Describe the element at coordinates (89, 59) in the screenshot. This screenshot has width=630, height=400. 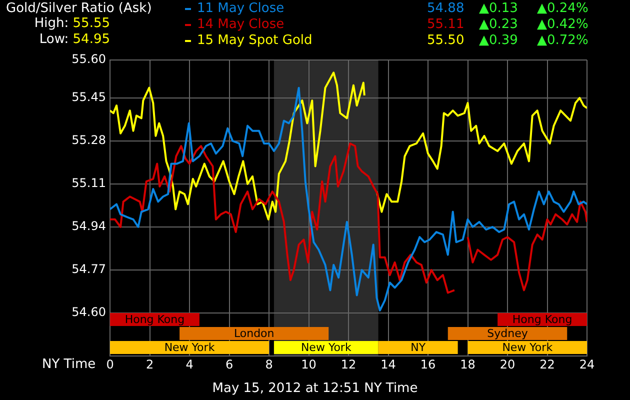
I see `y-tick-label: 55.60` at that location.